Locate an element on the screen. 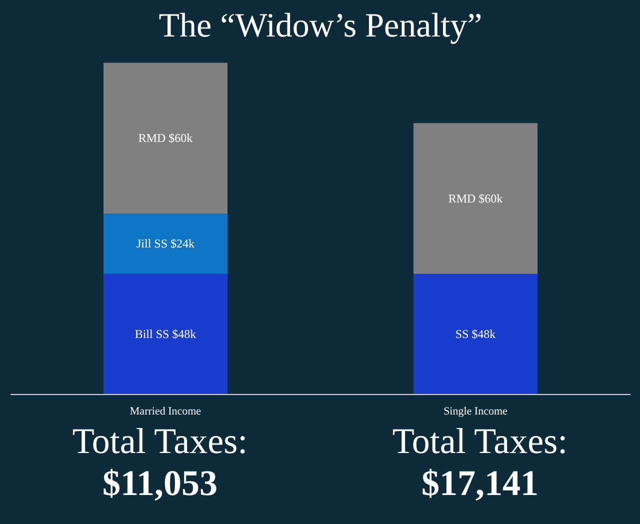  chart-title: The “Widow’s Penalty” is located at coordinates (320, 26).